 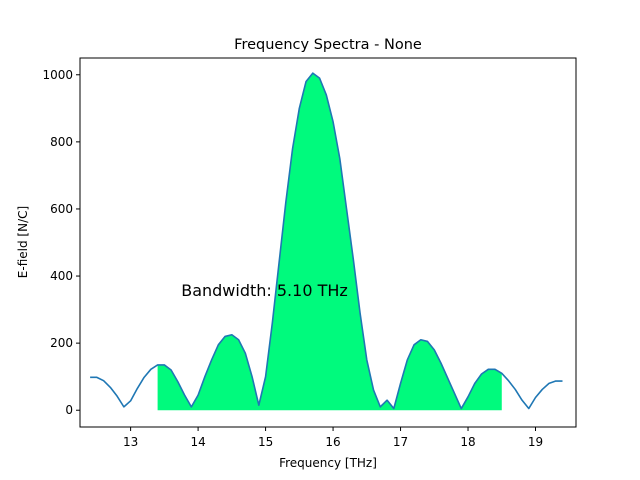 What do you see at coordinates (535, 442) in the screenshot?
I see `x-tick-label: 19` at bounding box center [535, 442].